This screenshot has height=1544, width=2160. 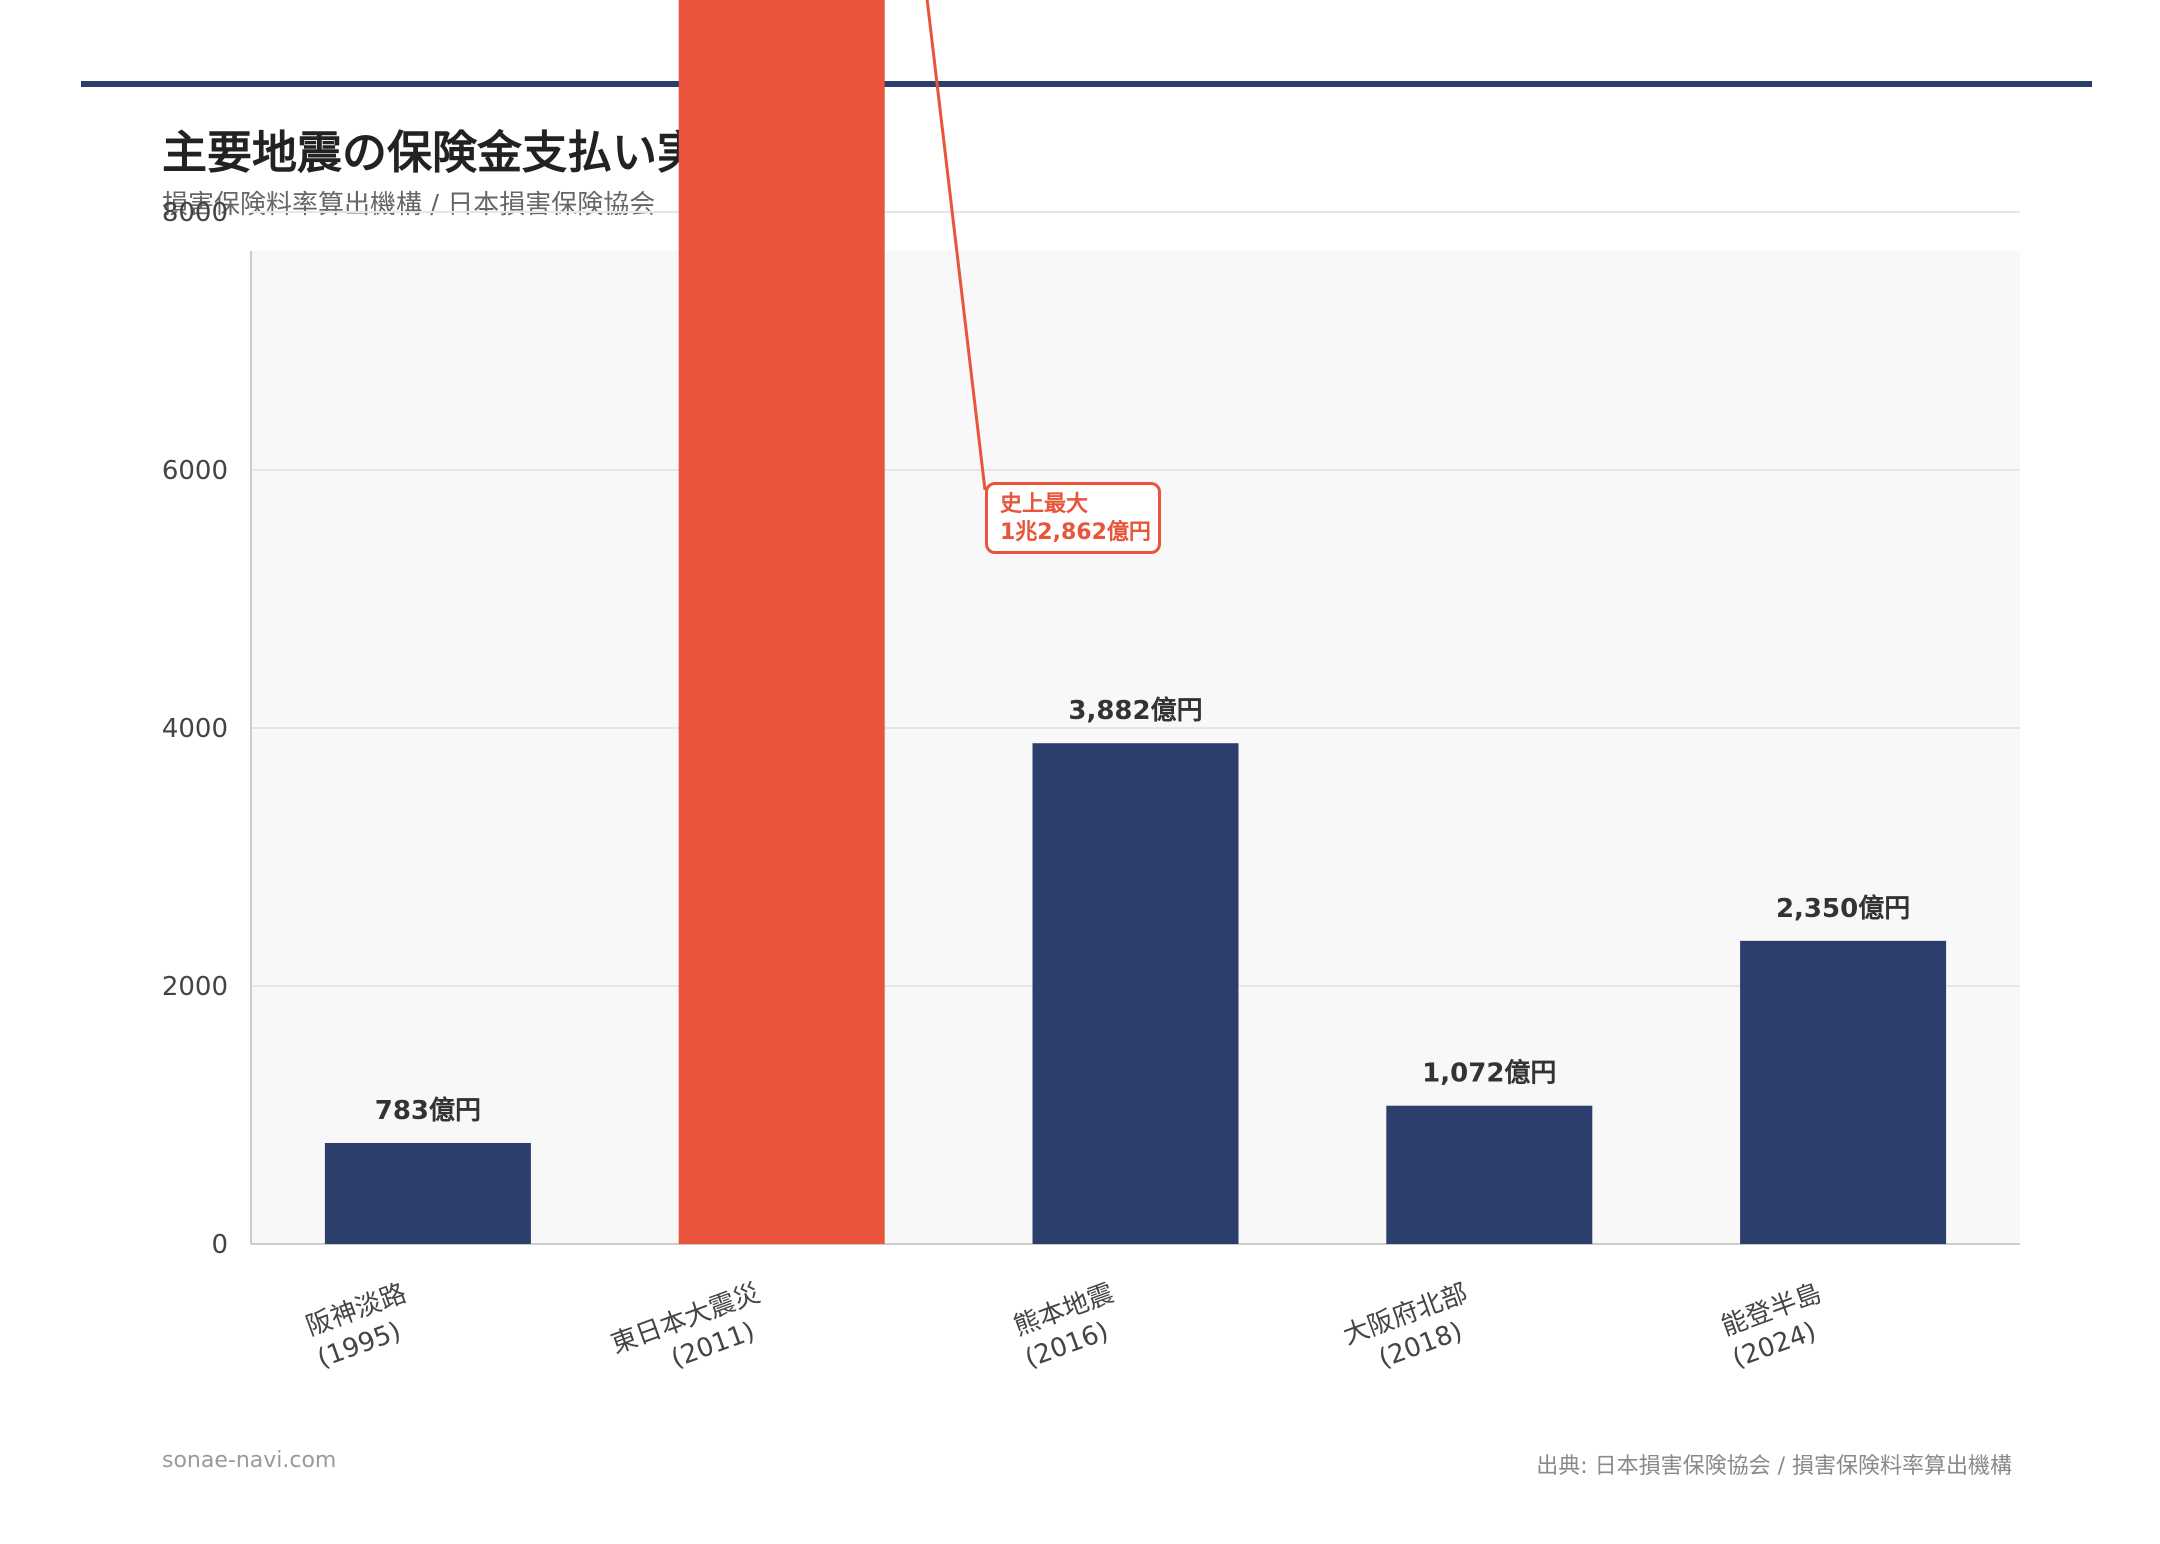 I want to click on top-rule, so click(x=1086, y=84).